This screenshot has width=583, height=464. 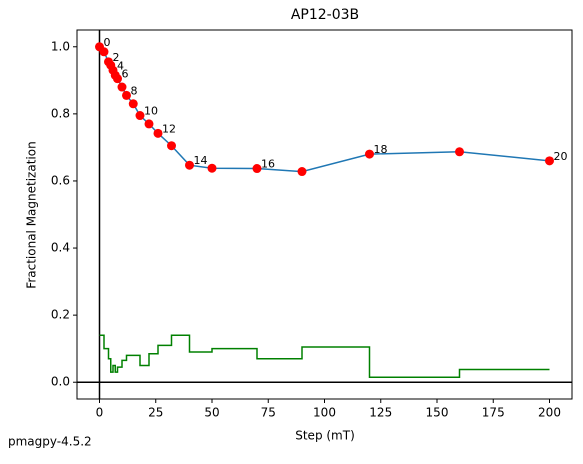 I want to click on x-tick-label: 150, so click(x=437, y=413).